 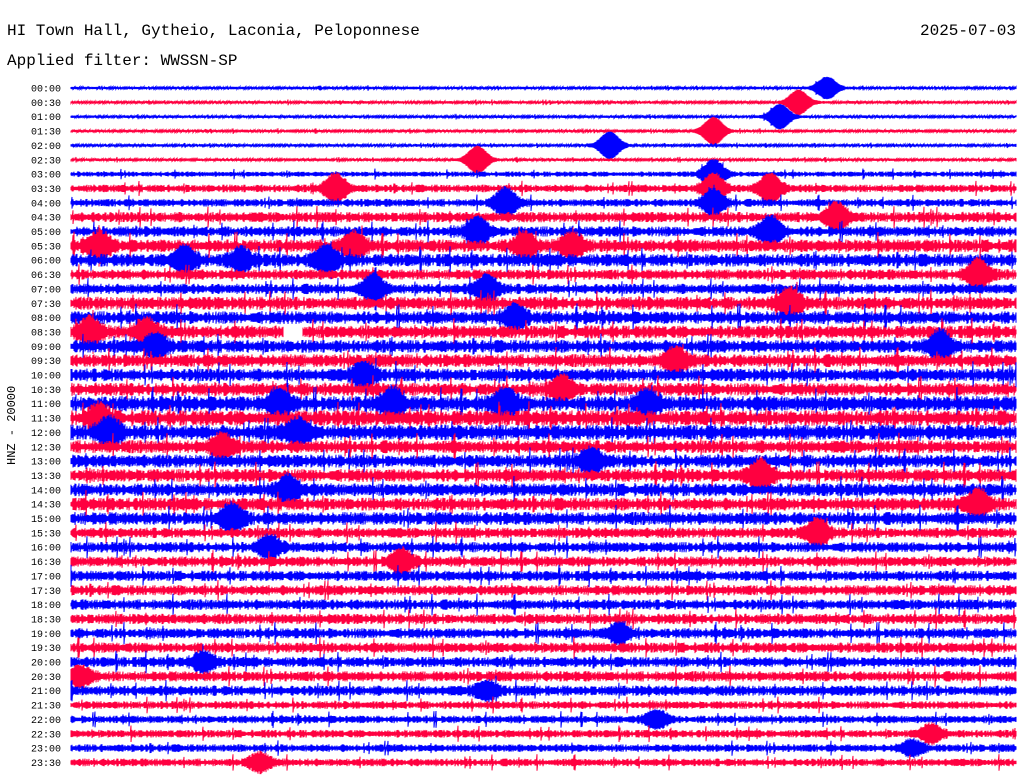 What do you see at coordinates (46, 664) in the screenshot?
I see `row-time-label: 20:00` at bounding box center [46, 664].